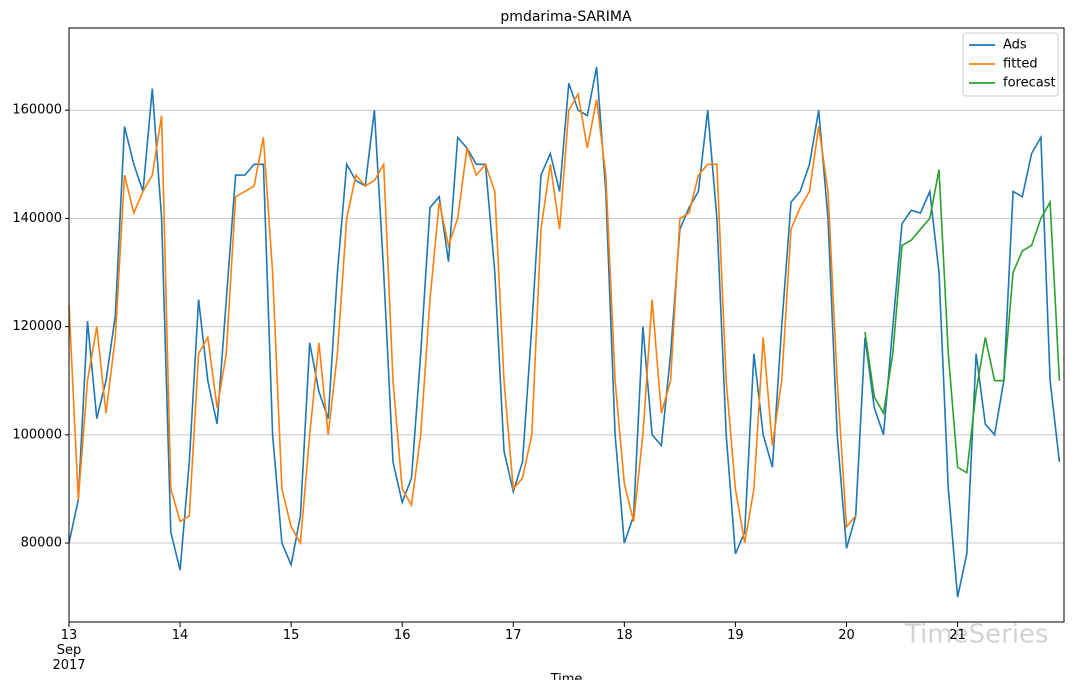 Image resolution: width=1080 pixels, height=680 pixels. Describe the element at coordinates (37, 110) in the screenshot. I see `y-tick-label: 160000` at that location.